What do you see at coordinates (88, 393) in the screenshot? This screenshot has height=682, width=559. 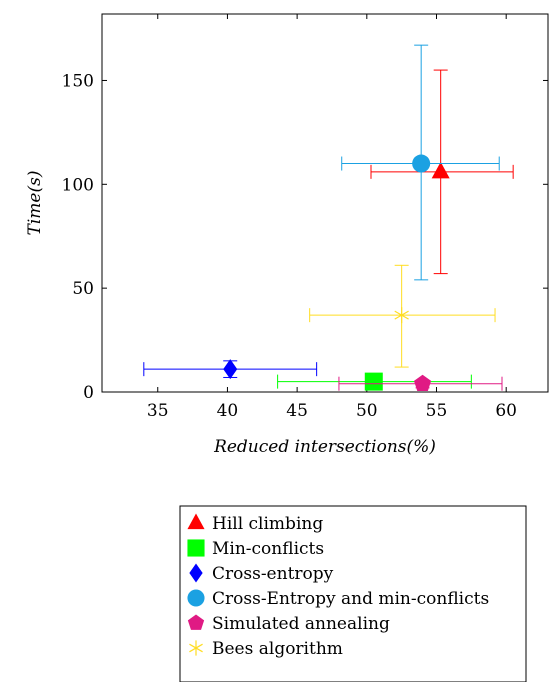 I see `y-tick-label: 0` at bounding box center [88, 393].